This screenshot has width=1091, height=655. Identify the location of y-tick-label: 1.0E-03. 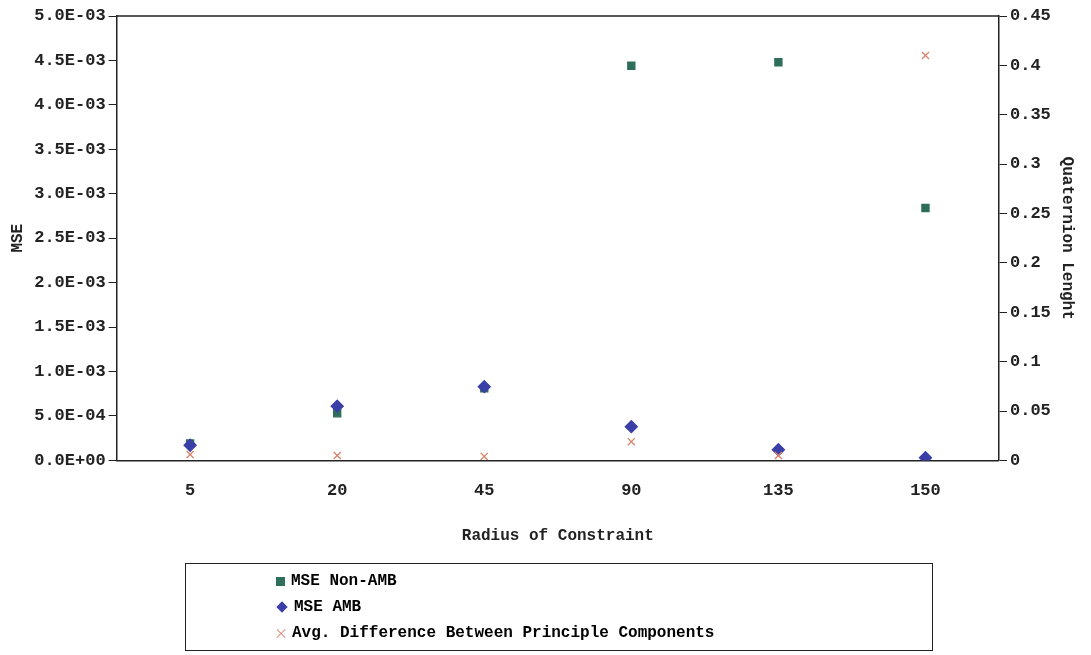
(70, 371).